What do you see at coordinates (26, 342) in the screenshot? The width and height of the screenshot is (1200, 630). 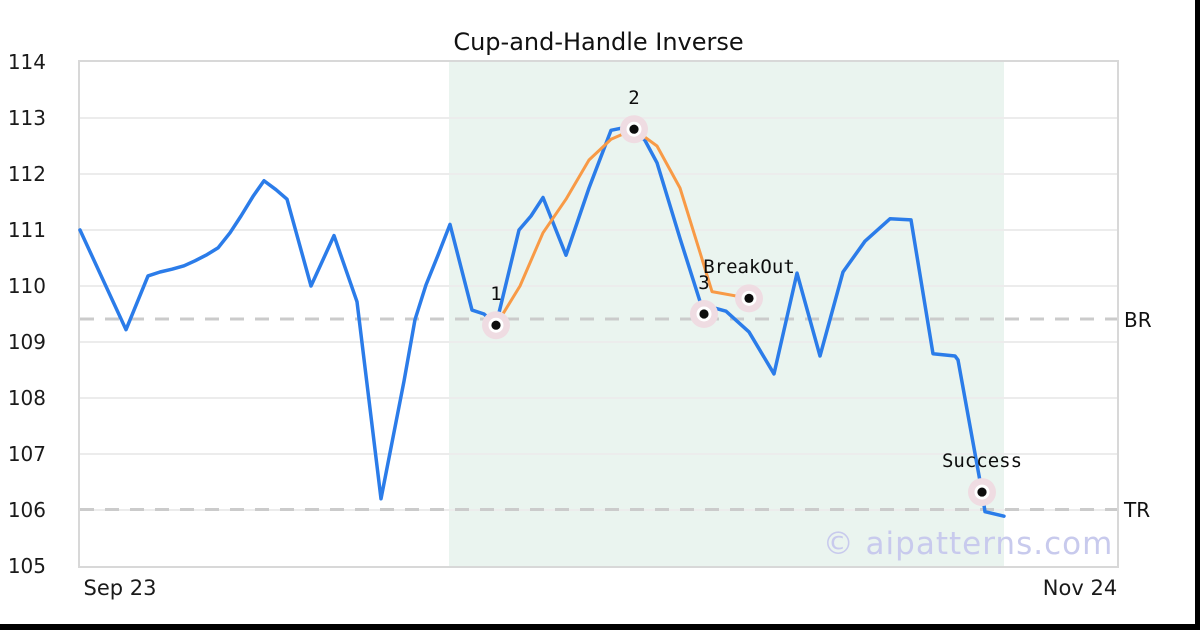 I see `y-tick-label: 109` at bounding box center [26, 342].